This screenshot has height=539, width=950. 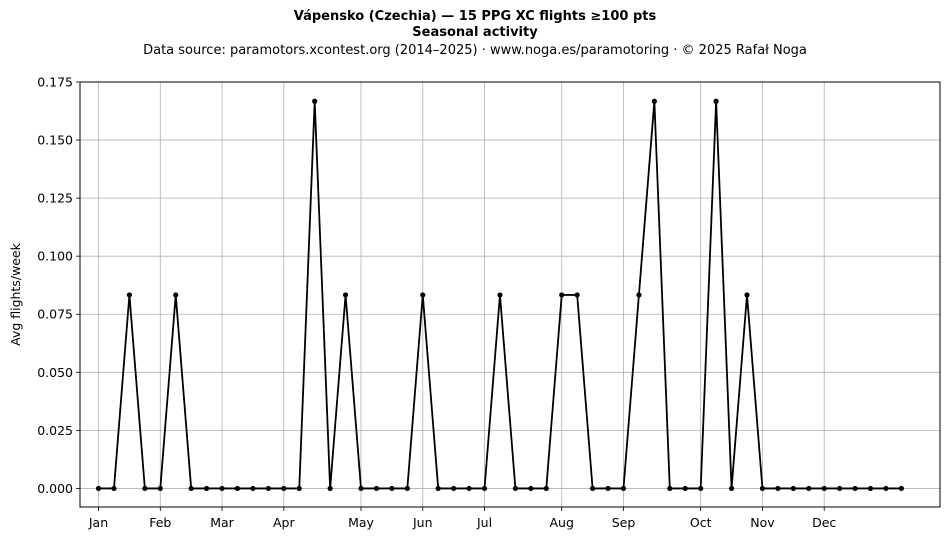 I want to click on y-tick-label: 0.000, so click(x=55, y=488).